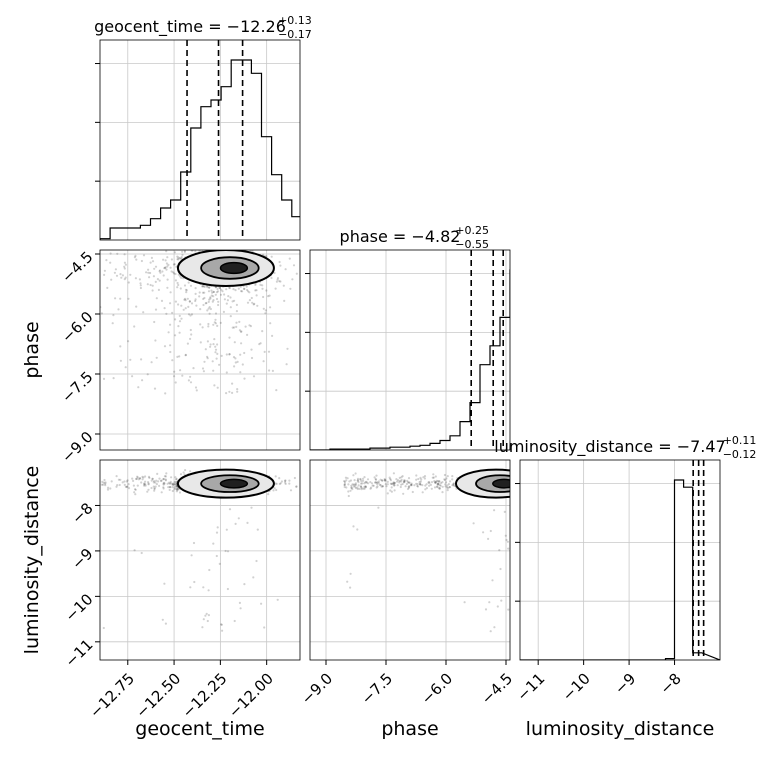 This screenshot has height=760, width=760. Describe the element at coordinates (82, 513) in the screenshot. I see `y-tick-label: −8` at that location.